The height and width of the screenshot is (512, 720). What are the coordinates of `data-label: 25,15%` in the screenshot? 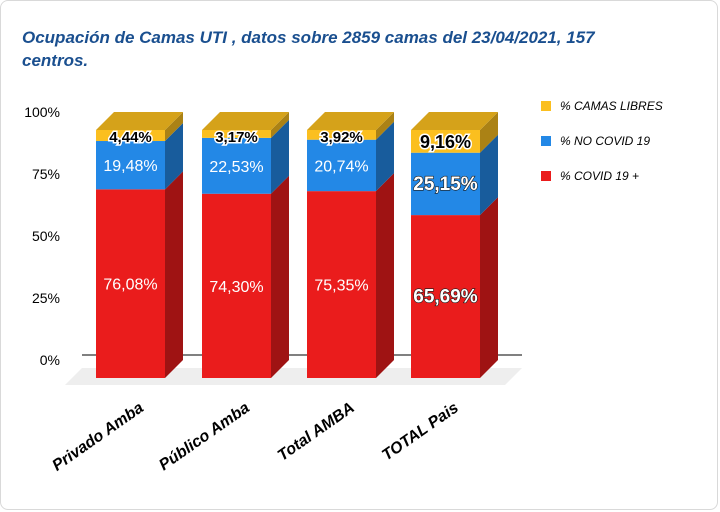 It's located at (445, 184).